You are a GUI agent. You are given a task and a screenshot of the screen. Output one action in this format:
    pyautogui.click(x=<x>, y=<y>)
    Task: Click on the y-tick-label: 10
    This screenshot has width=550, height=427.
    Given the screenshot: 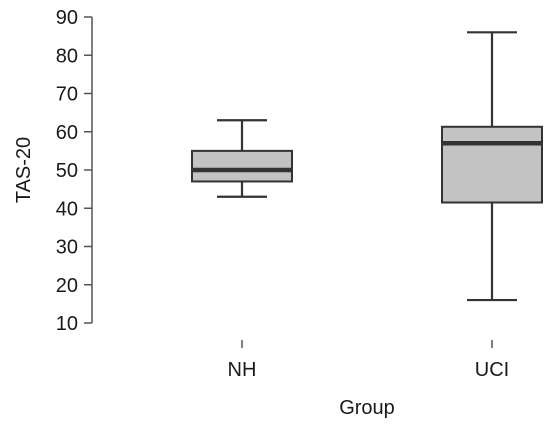 What is the action you would take?
    pyautogui.click(x=67, y=324)
    